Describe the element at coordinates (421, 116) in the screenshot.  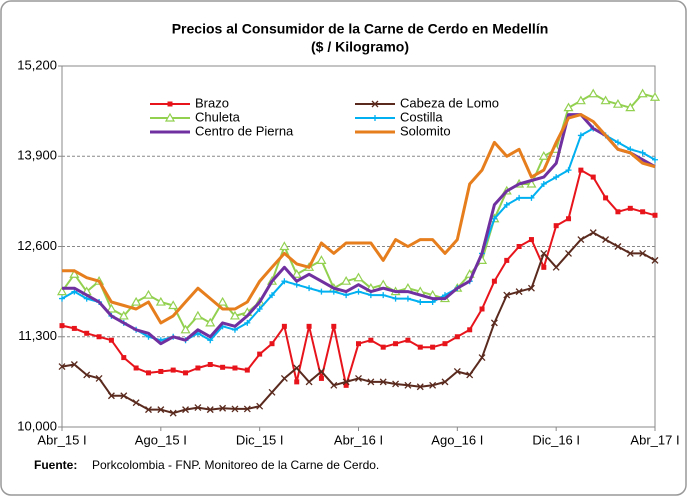
I see `legend-label: Costilla` at that location.